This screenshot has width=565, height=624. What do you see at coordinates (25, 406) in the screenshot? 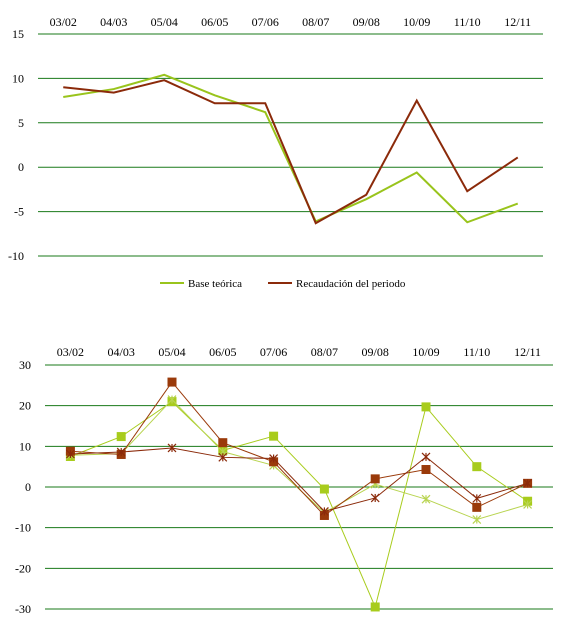
I see `chart-1-y-tick-label: 20` at bounding box center [25, 406].